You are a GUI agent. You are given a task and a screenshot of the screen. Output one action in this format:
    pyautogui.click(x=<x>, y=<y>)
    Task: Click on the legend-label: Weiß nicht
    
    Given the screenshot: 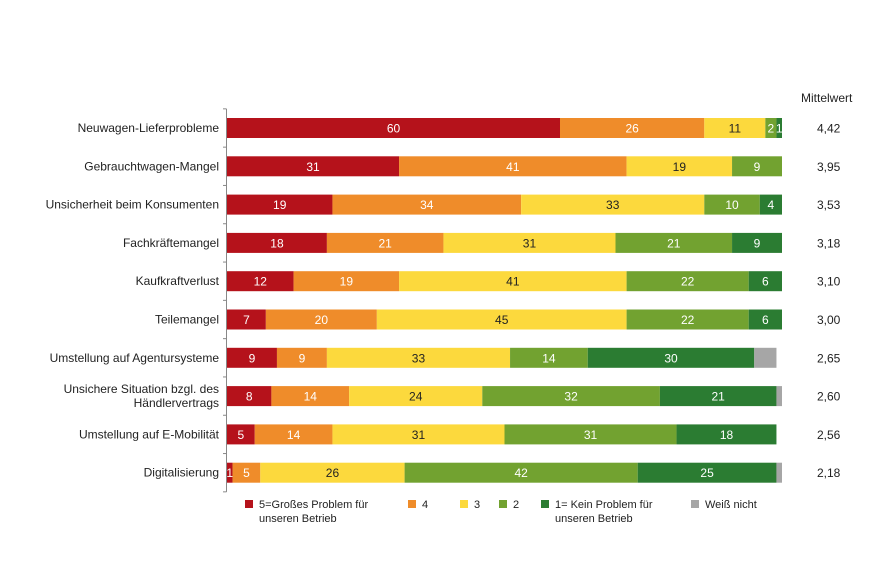 What is the action you would take?
    pyautogui.click(x=731, y=505)
    